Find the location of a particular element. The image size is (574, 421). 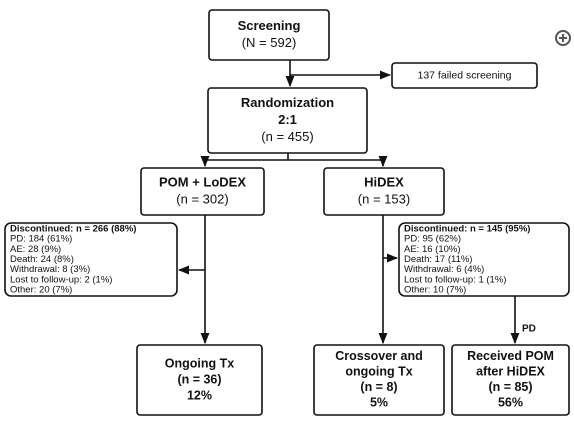

node: Screening (N = 592) is located at coordinates (269, 35).